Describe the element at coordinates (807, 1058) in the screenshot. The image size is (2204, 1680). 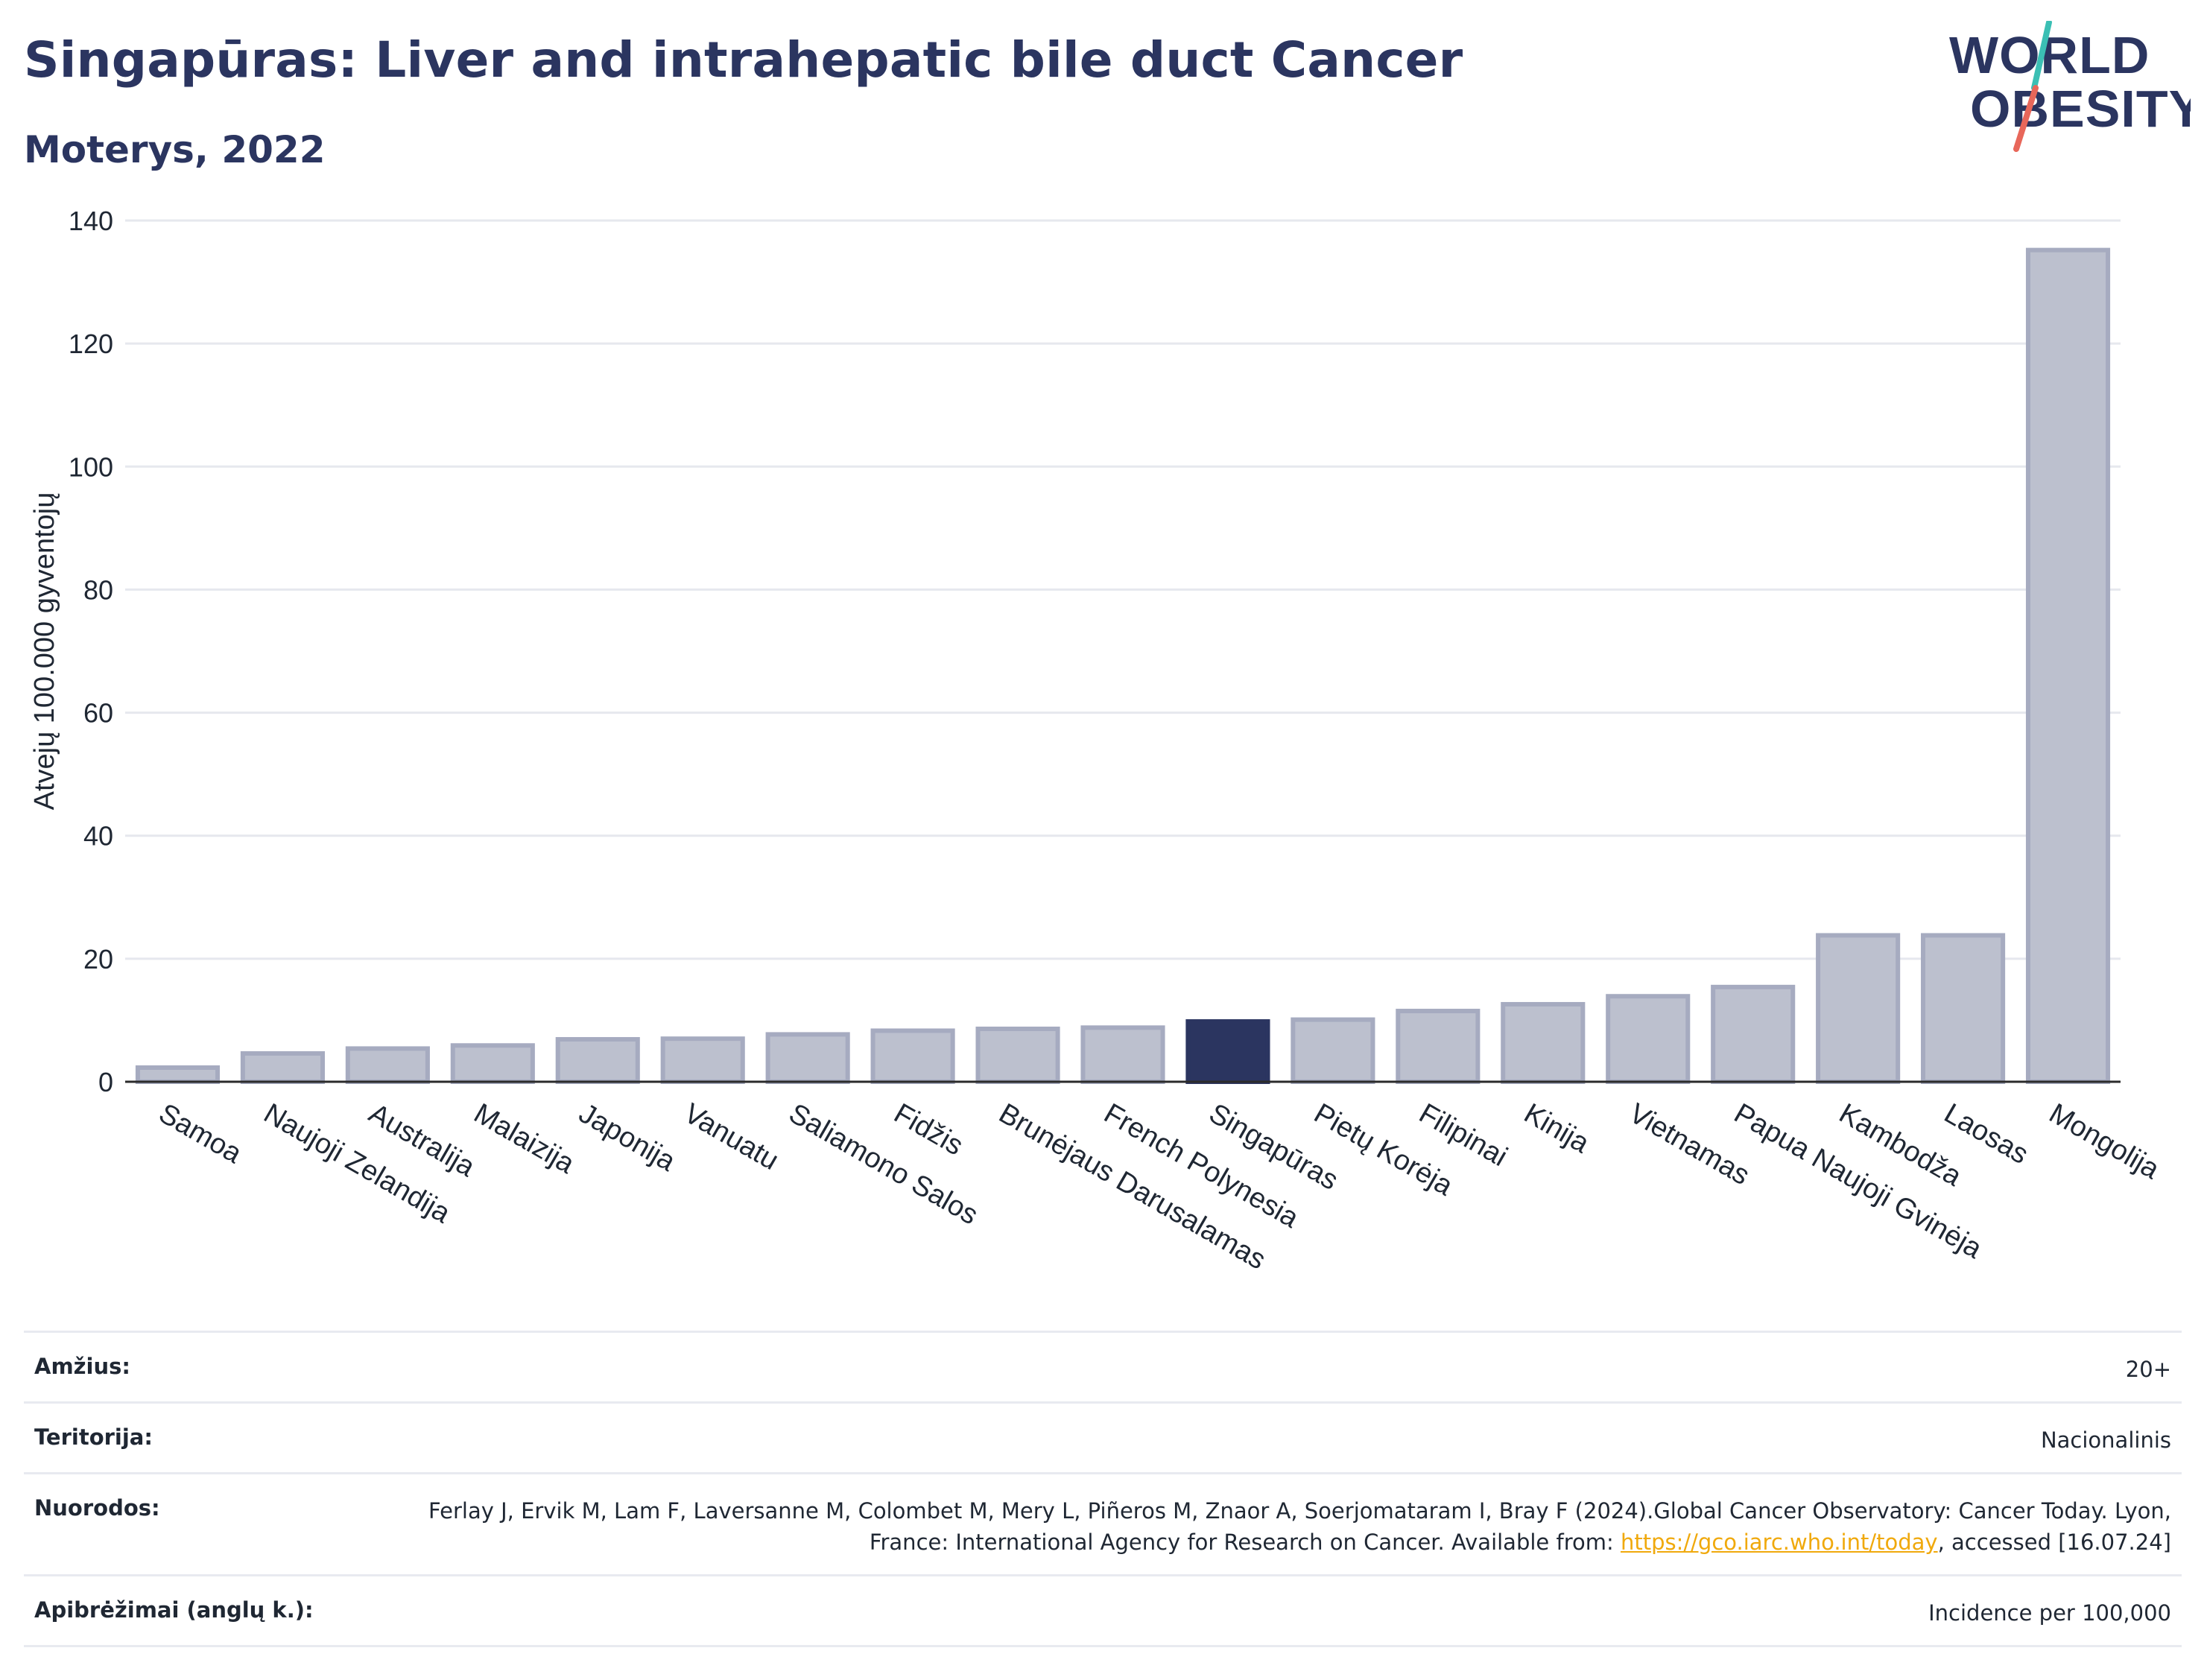
I see `bar-saliamono-salos` at that location.